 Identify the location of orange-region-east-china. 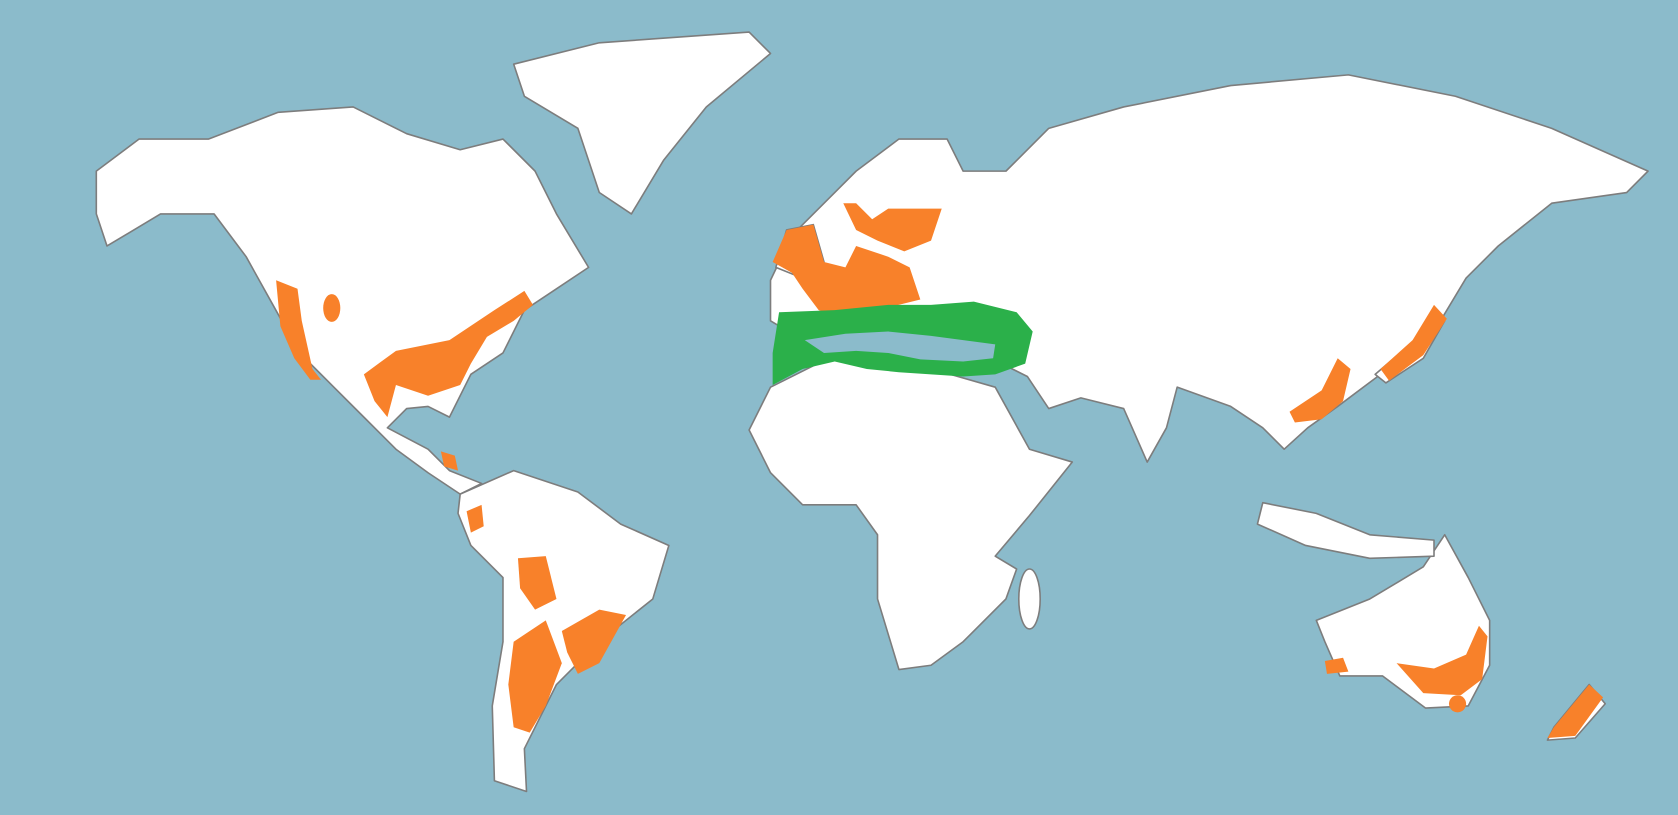
(1320, 390).